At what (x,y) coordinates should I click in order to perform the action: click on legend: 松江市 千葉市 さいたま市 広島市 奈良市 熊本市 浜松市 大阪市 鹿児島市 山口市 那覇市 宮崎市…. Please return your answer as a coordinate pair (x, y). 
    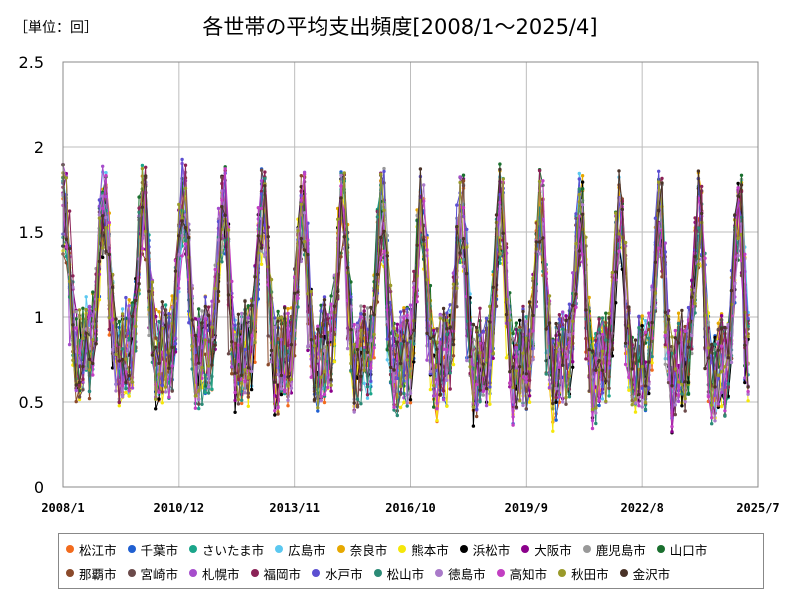
    Looking at the image, I should click on (411, 561).